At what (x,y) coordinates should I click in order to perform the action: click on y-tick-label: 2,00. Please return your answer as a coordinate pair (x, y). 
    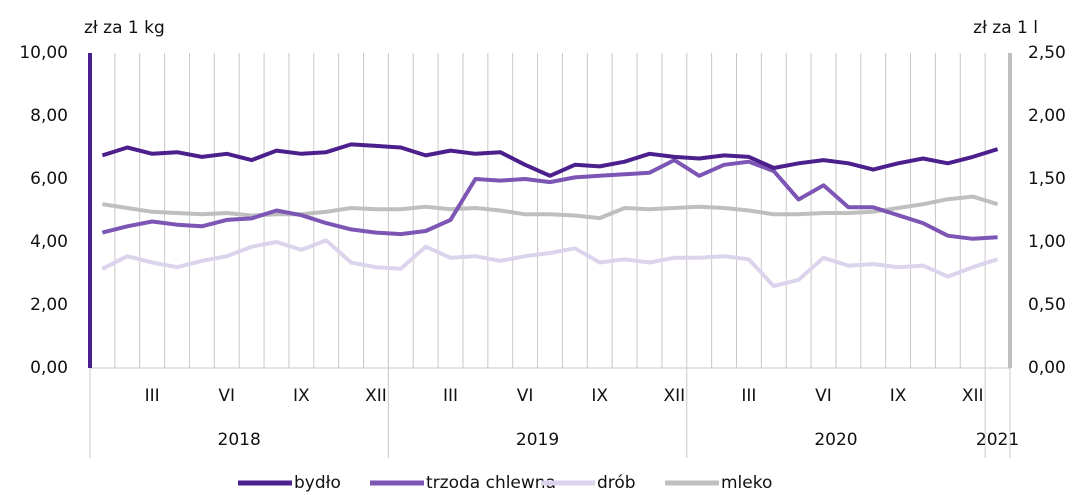
    Looking at the image, I should click on (49, 305).